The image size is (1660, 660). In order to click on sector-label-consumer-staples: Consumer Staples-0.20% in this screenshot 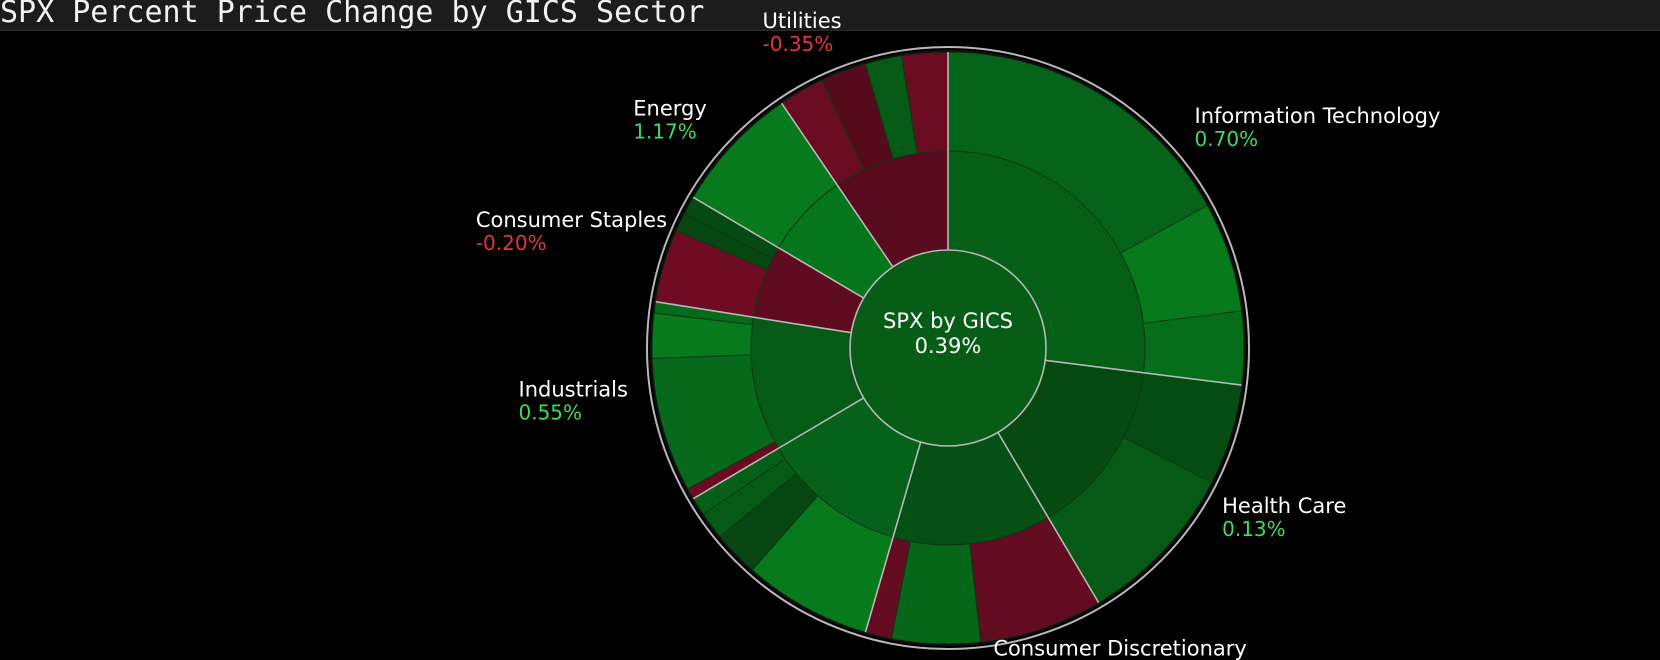, I will do `click(571, 231)`.